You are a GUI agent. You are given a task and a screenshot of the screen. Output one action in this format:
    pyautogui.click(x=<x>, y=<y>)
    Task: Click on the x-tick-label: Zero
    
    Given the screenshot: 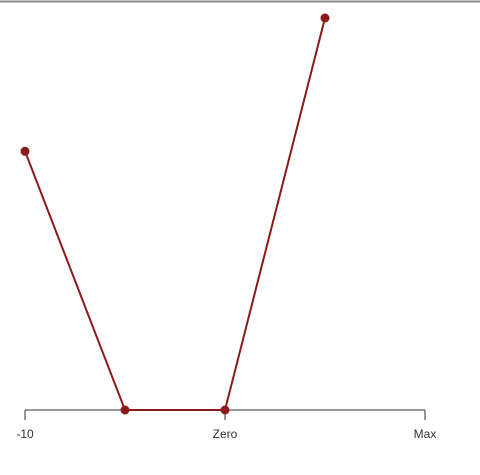 What is the action you would take?
    pyautogui.click(x=225, y=434)
    